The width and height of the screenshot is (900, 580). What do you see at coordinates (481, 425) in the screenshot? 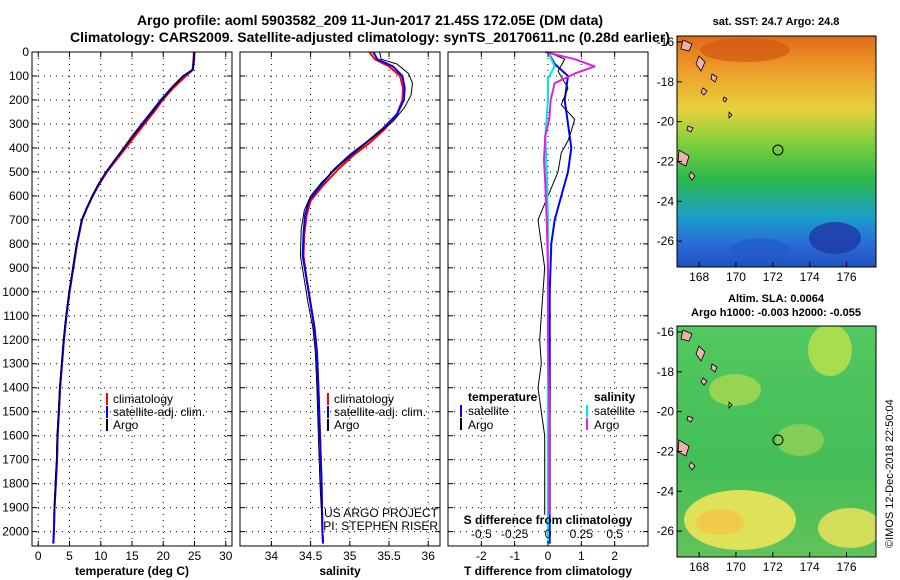
I see `legend-t-argo: Argo` at bounding box center [481, 425].